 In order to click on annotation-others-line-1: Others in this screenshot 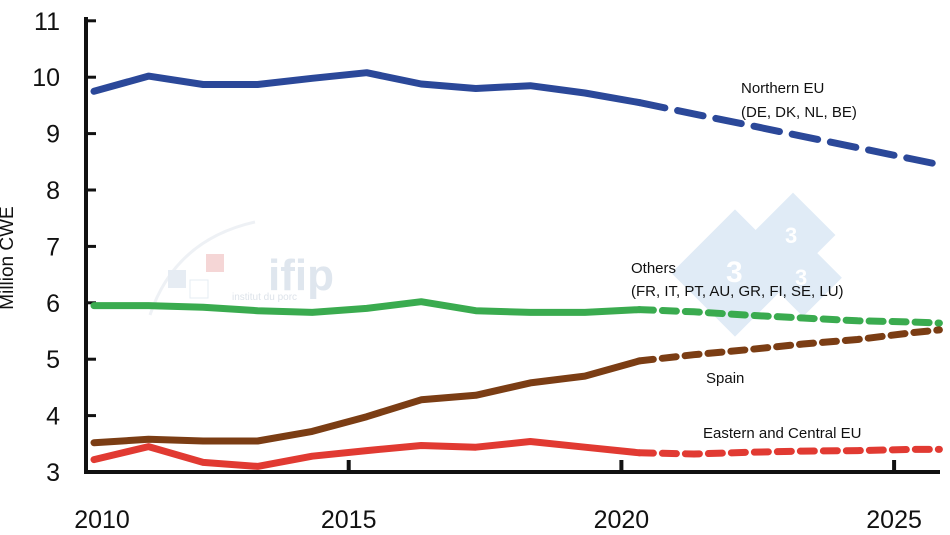, I will do `click(653, 268)`.